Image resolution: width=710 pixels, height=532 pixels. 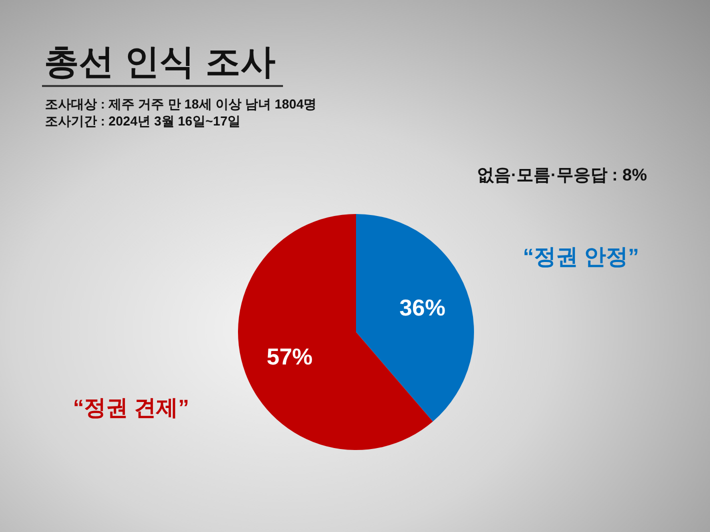 What do you see at coordinates (181, 104) in the screenshot?
I see `chart-subtitle: 조사대상 : 제주 거주 만 18세 이상 남녀 1804명` at bounding box center [181, 104].